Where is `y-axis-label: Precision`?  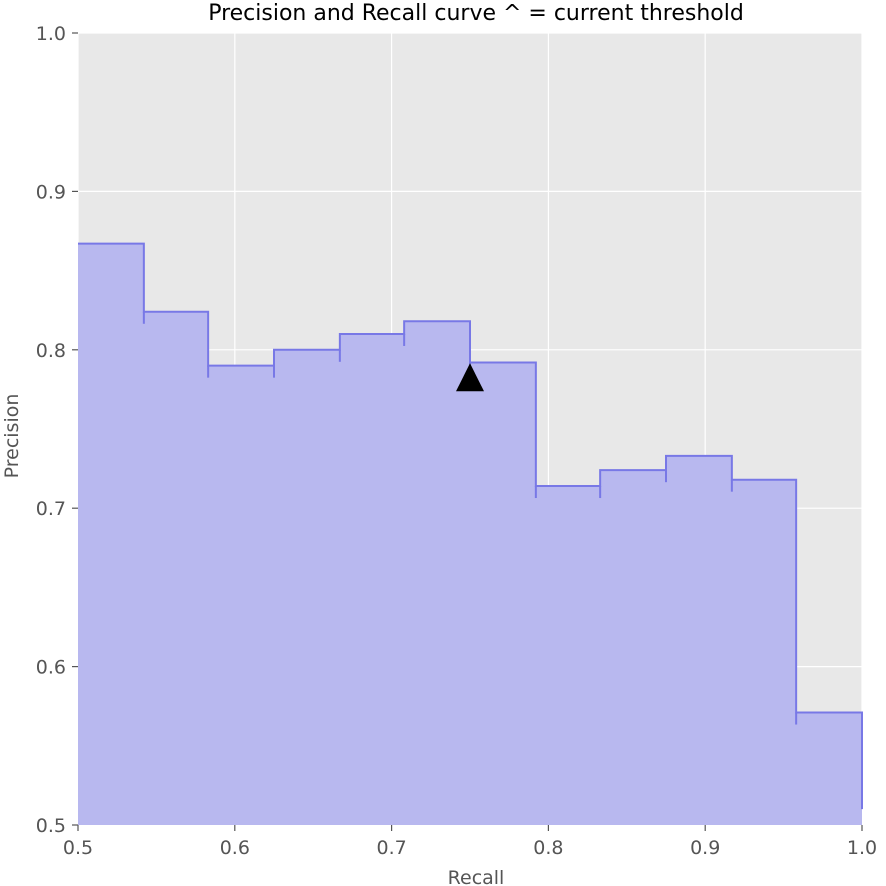 y-axis-label: Precision is located at coordinates (12, 436).